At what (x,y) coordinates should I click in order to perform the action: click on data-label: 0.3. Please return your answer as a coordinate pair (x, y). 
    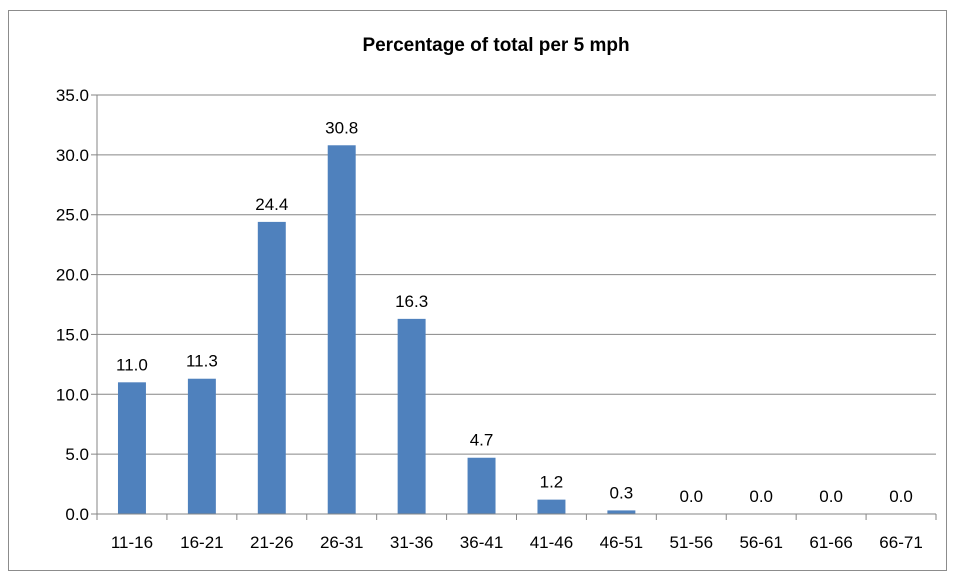
    Looking at the image, I should click on (622, 492).